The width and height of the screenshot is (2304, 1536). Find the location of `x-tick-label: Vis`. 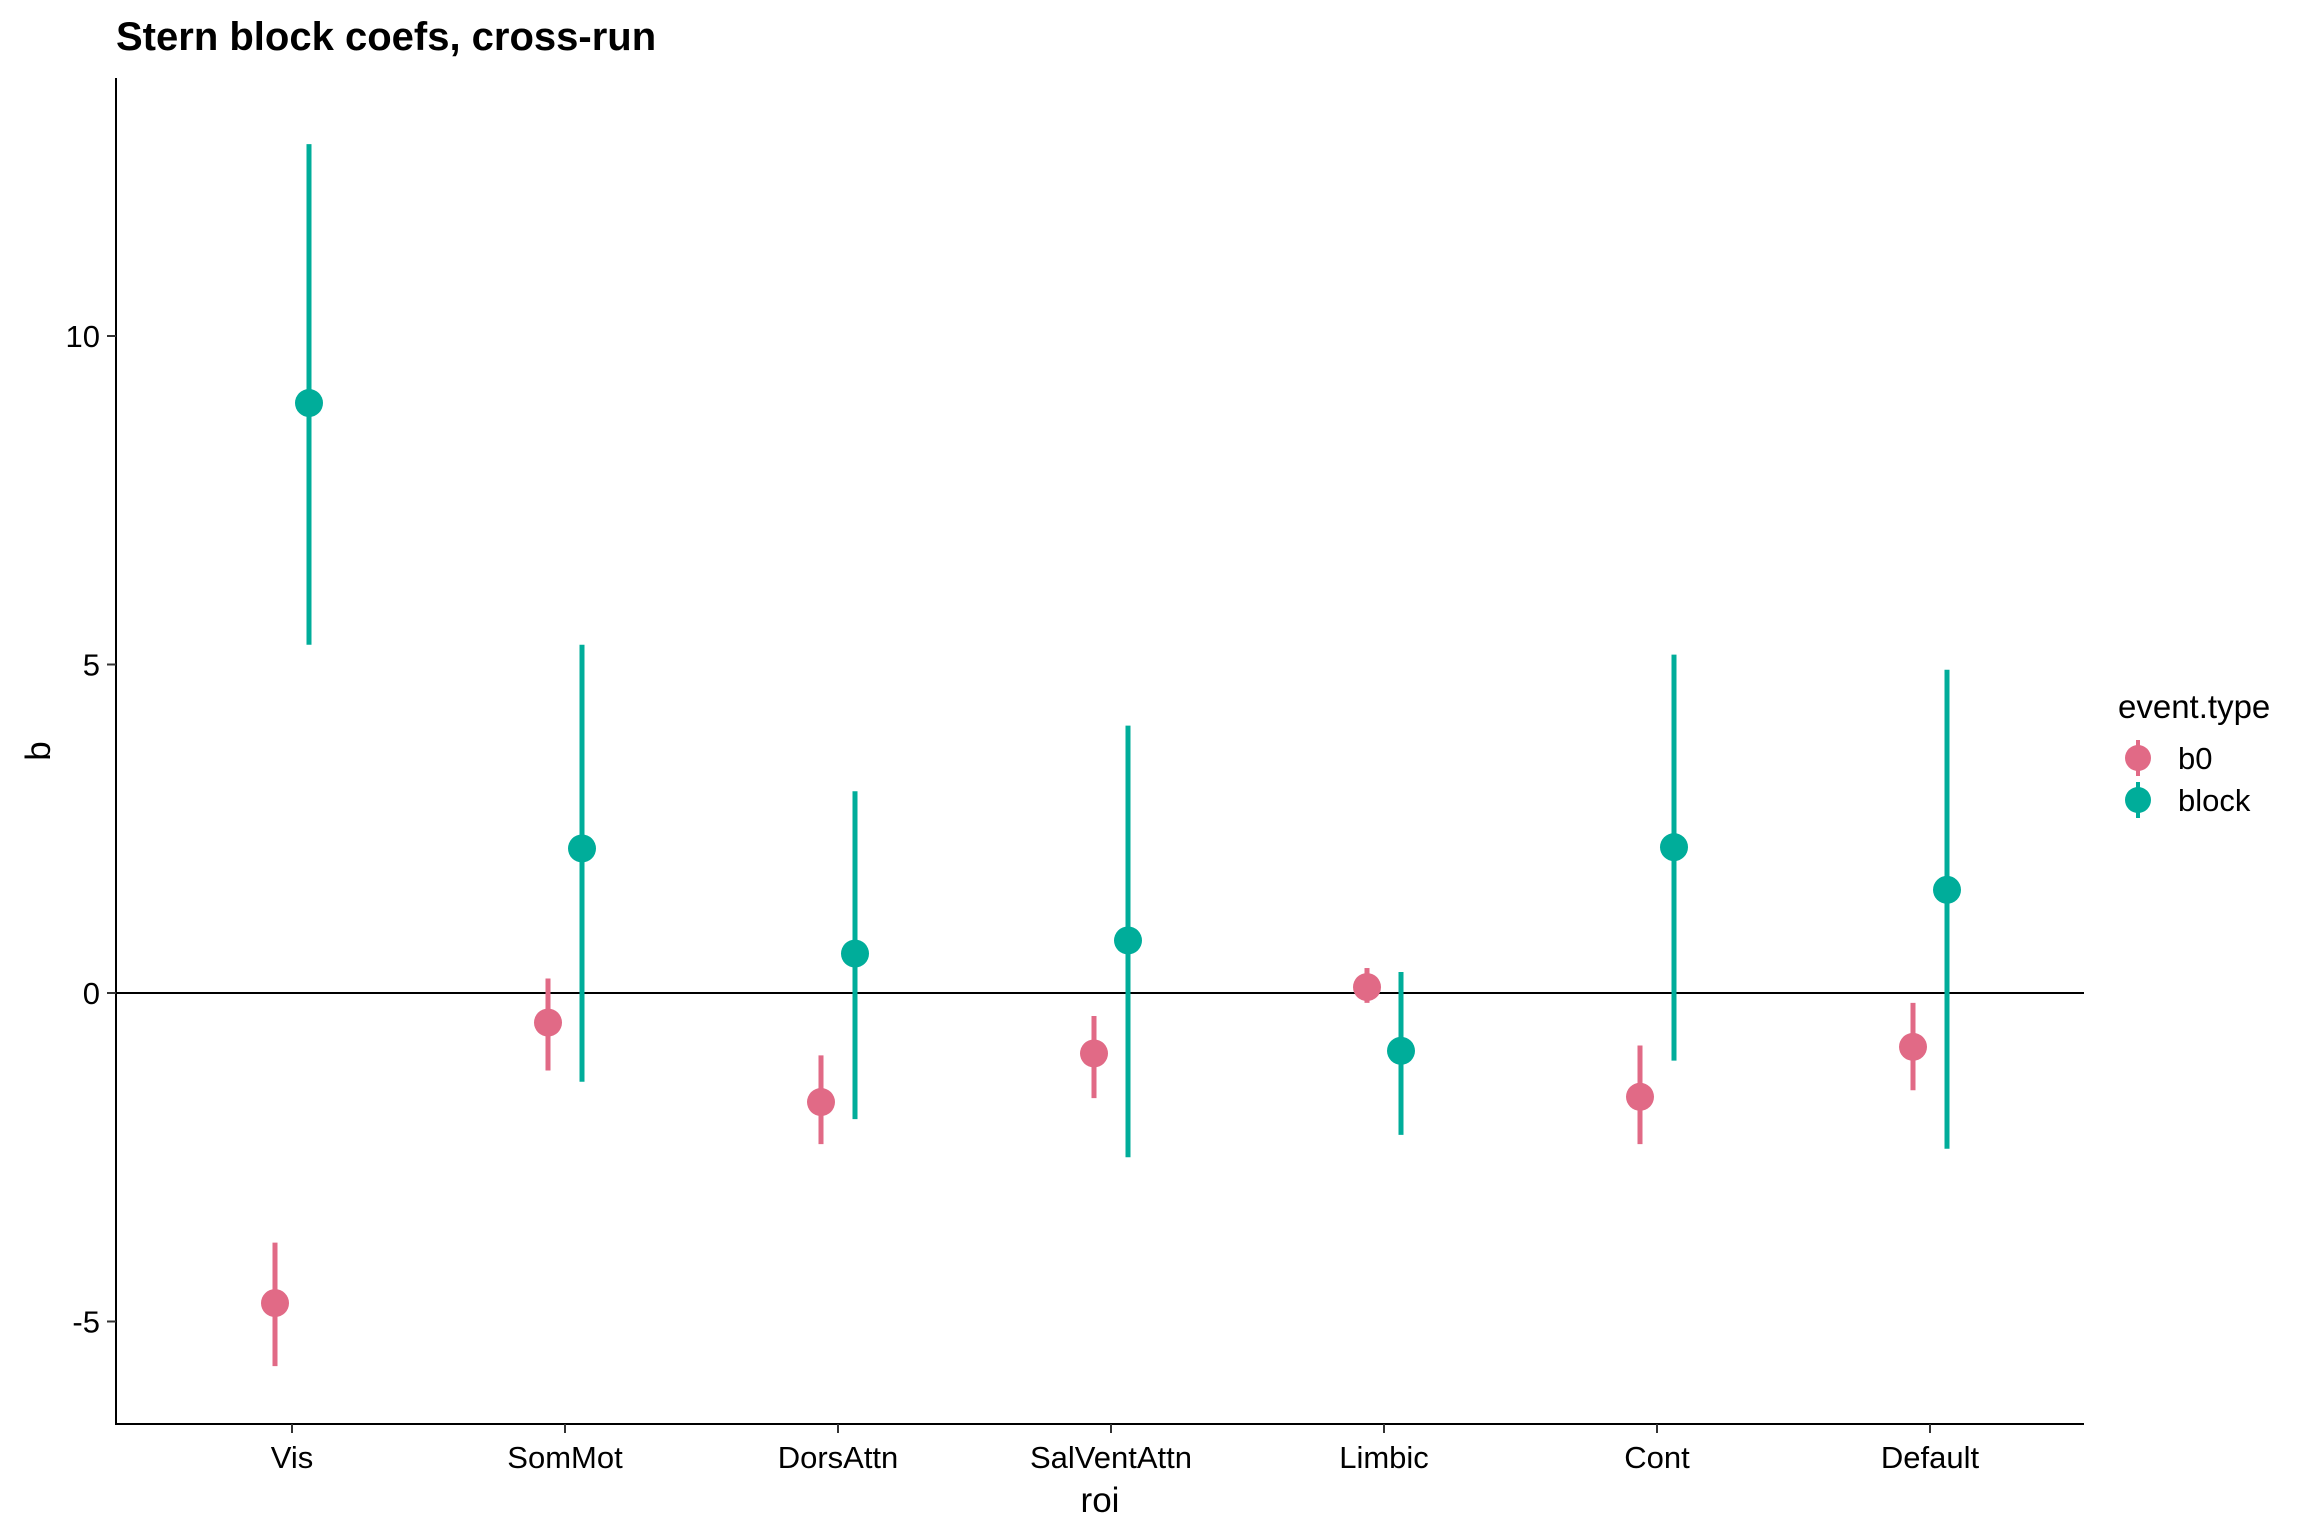

x-tick-label: Vis is located at coordinates (292, 1457).